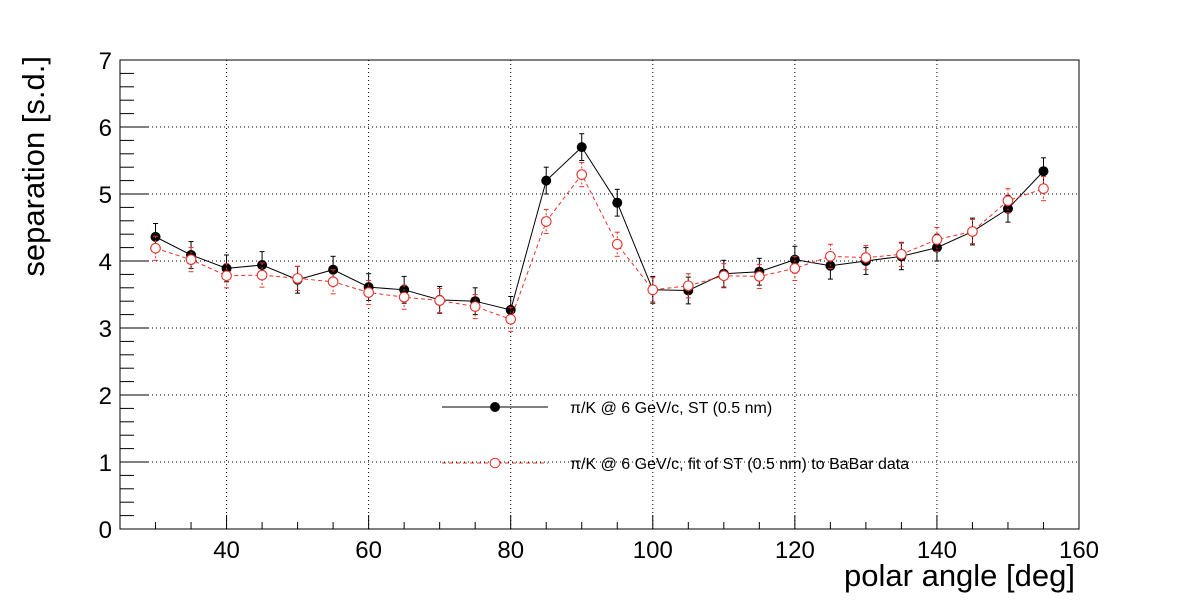 This screenshot has height=600, width=1200. I want to click on y-tick-label: 4, so click(105, 262).